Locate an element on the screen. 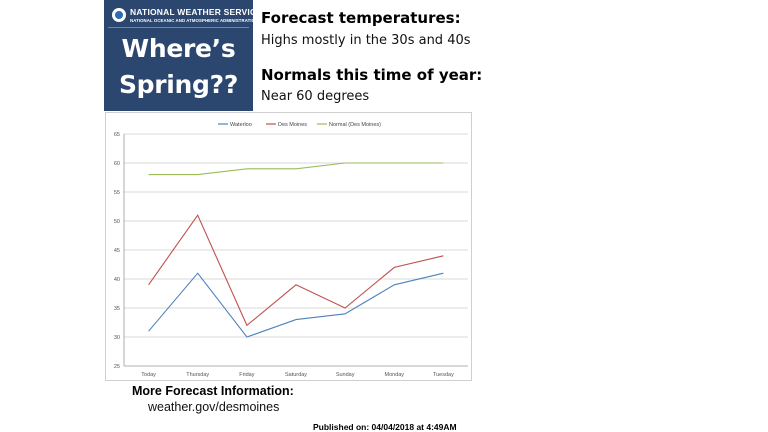 This screenshot has height=432, width=768. x-tick-label: Today is located at coordinates (148, 375).